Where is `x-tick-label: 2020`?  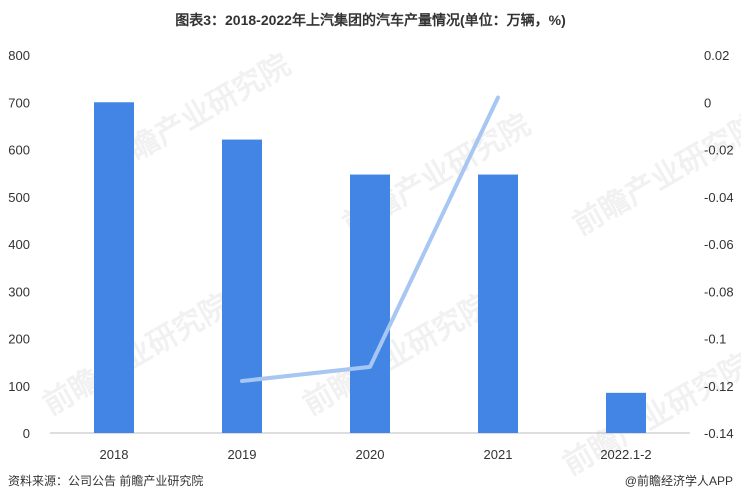
x-tick-label: 2020 is located at coordinates (370, 454).